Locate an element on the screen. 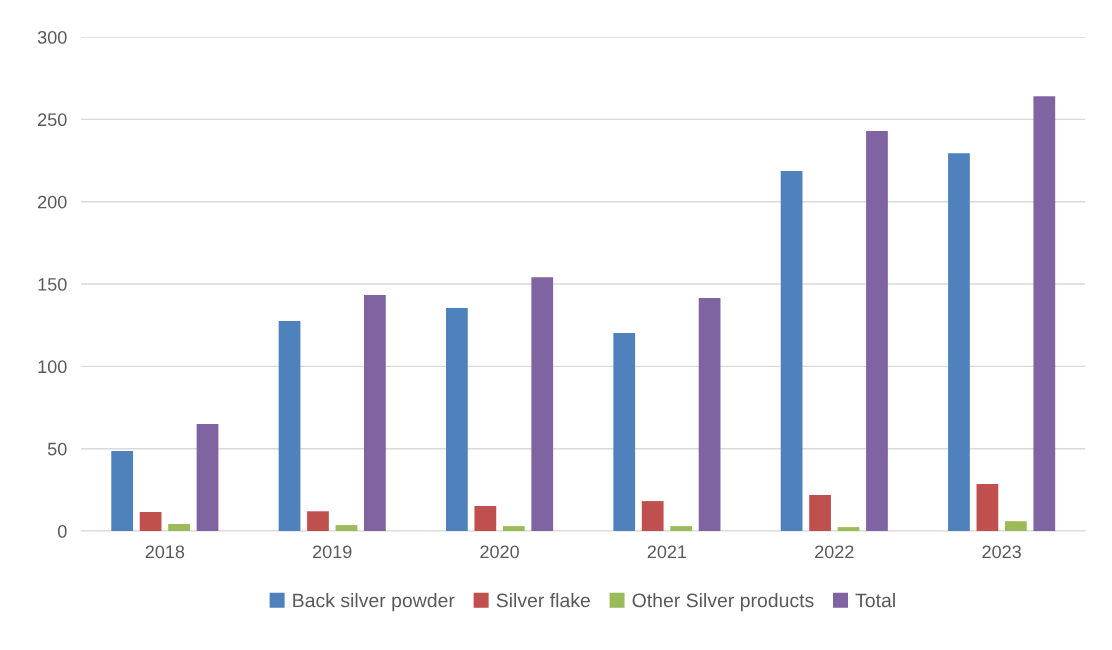  legend-label: Total is located at coordinates (875, 600).